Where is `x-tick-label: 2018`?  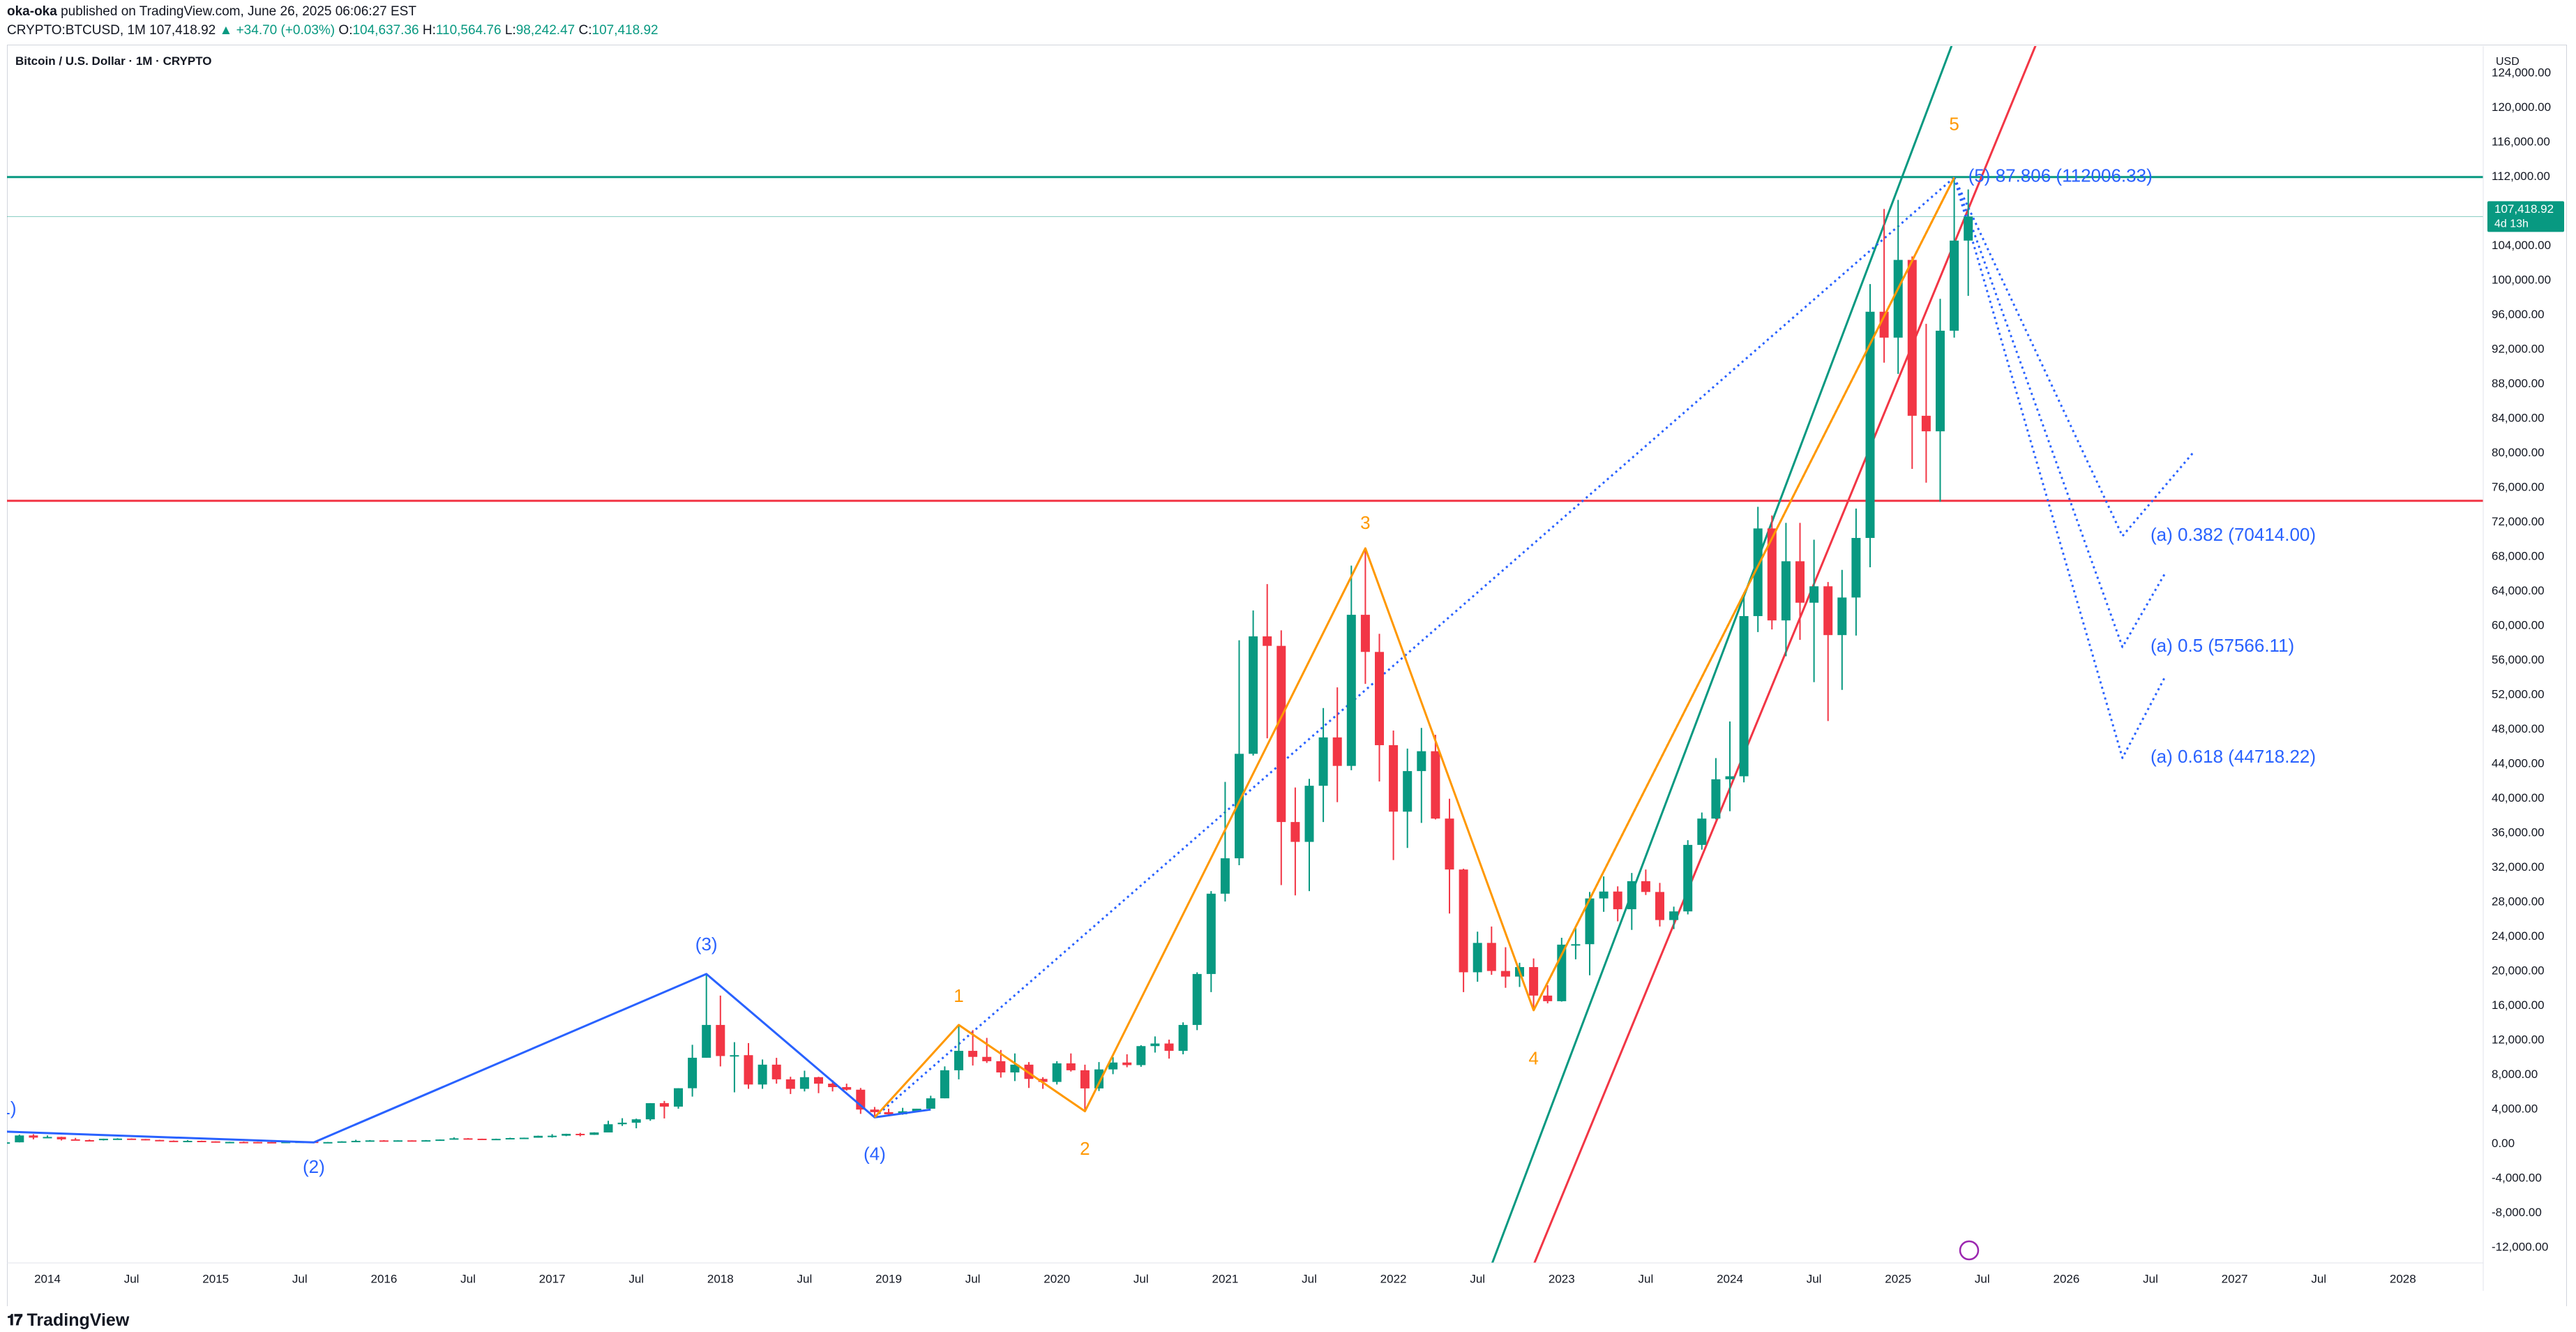
x-tick-label: 2018 is located at coordinates (720, 1279).